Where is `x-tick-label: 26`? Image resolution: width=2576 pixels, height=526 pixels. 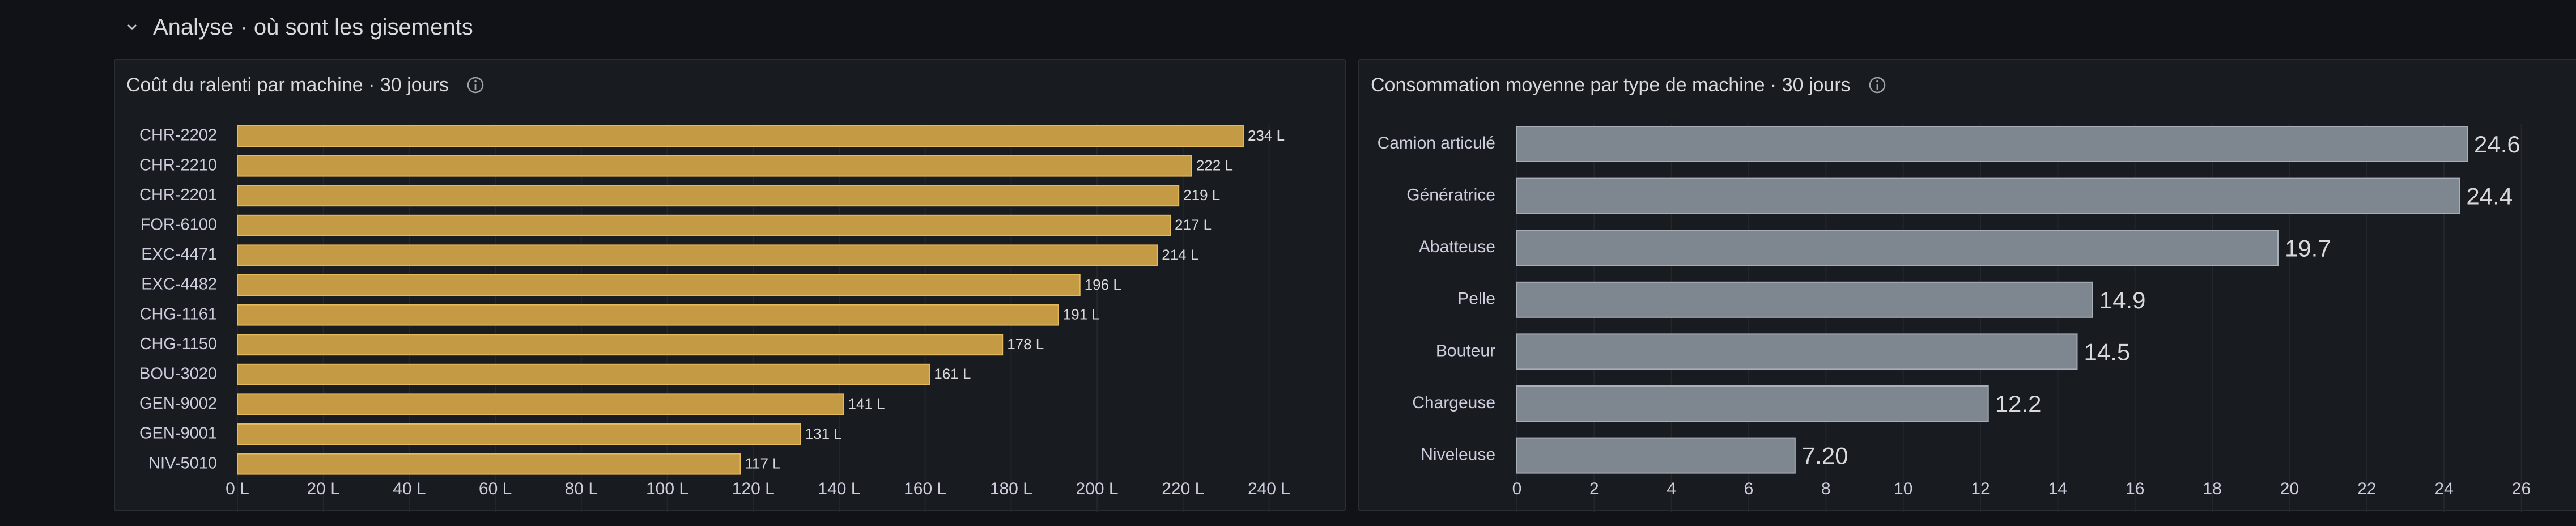 x-tick-label: 26 is located at coordinates (2521, 489).